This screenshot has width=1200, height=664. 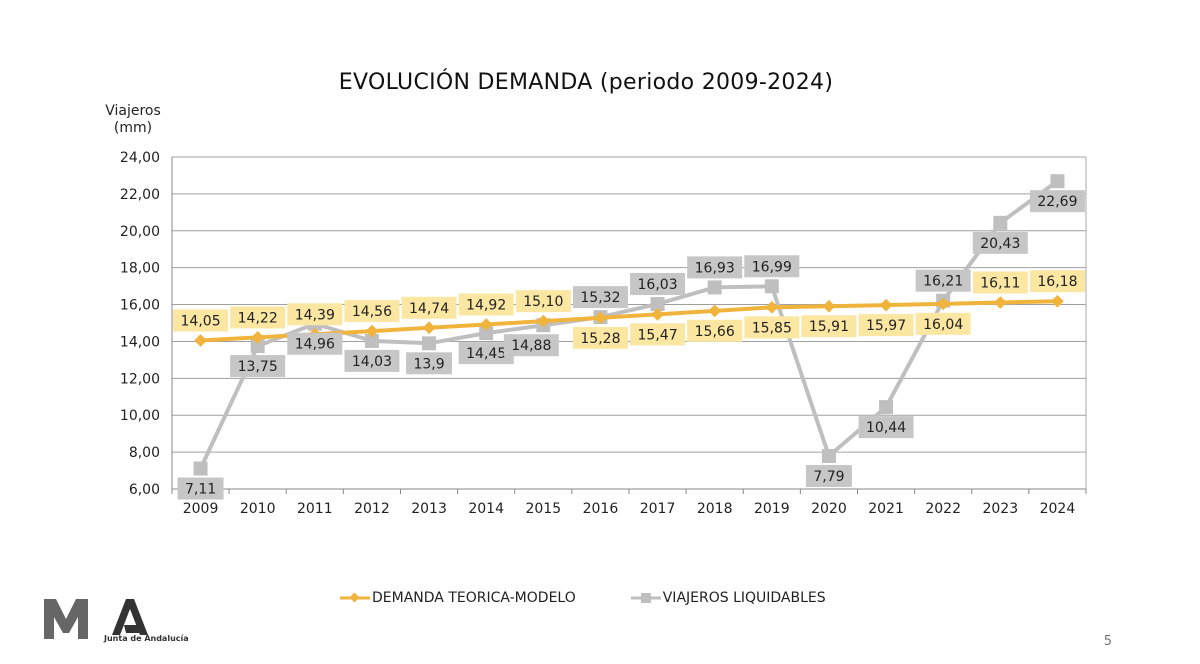 What do you see at coordinates (886, 509) in the screenshot?
I see `x-tick-label: 2021` at bounding box center [886, 509].